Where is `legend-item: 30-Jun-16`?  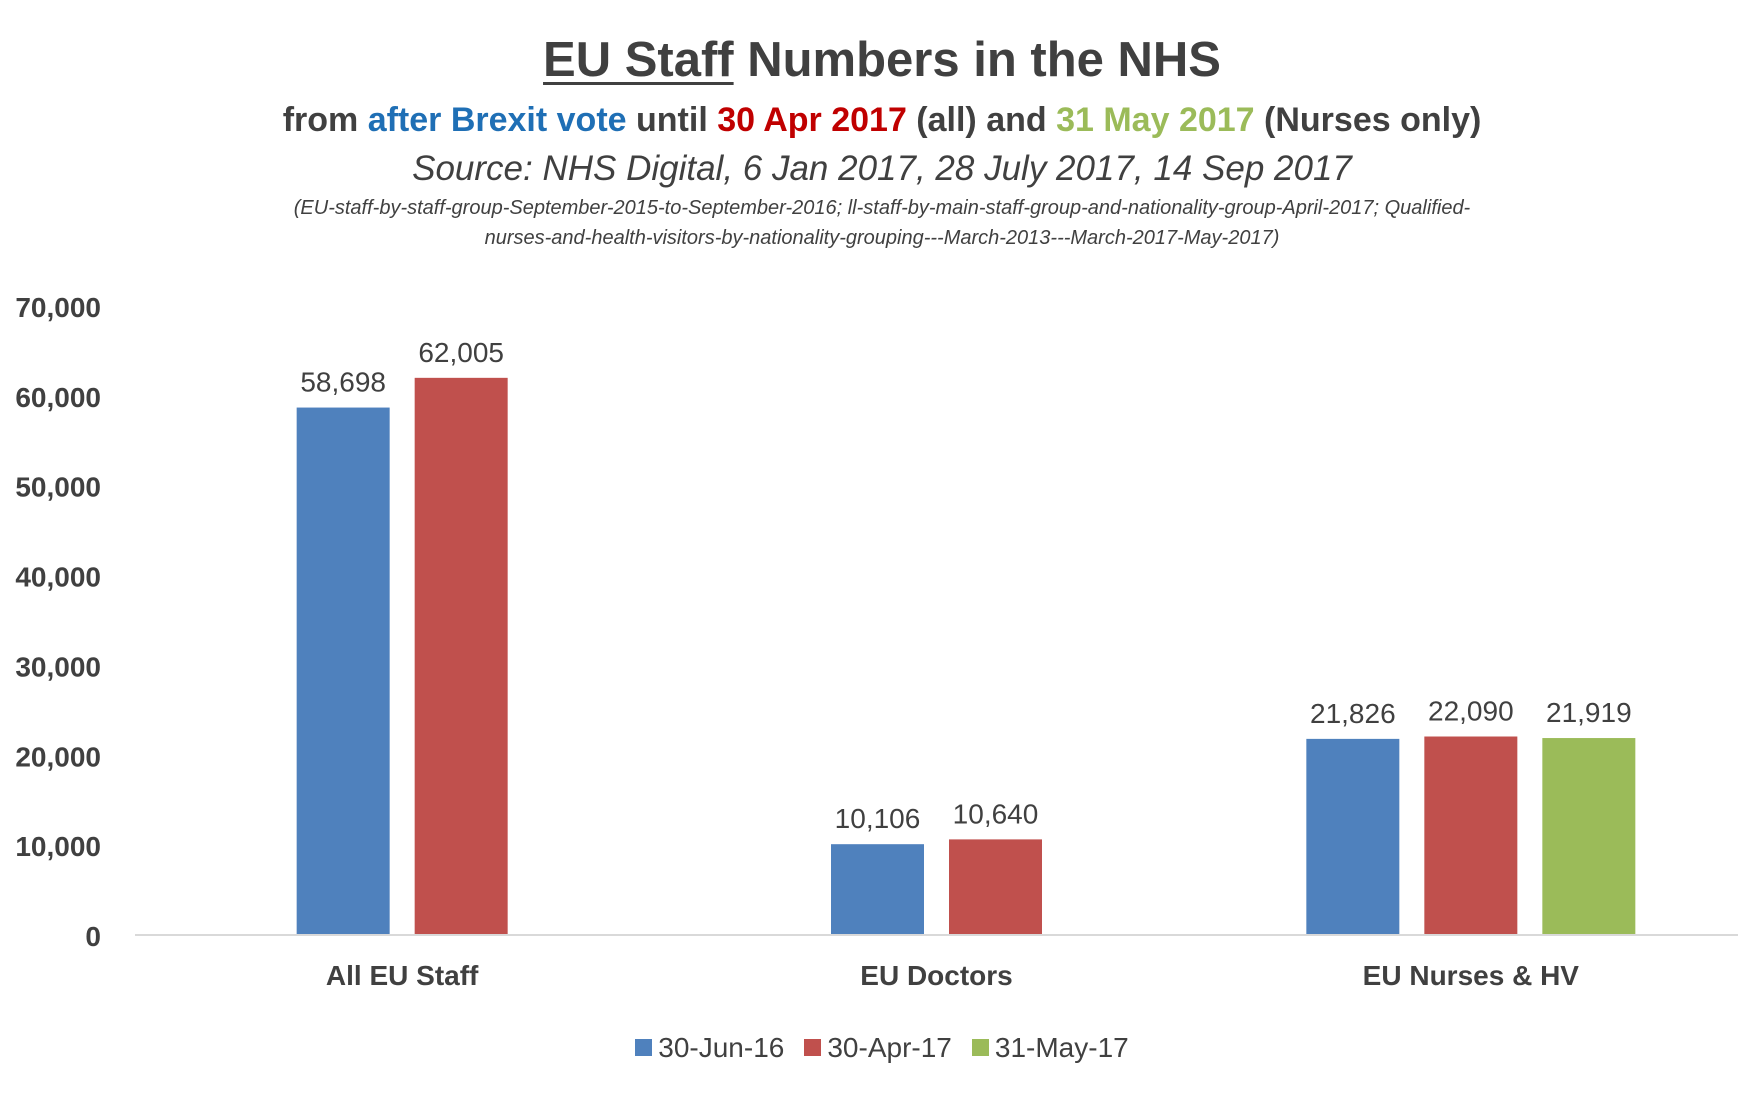
legend-item: 30-Jun-16 is located at coordinates (709, 1048).